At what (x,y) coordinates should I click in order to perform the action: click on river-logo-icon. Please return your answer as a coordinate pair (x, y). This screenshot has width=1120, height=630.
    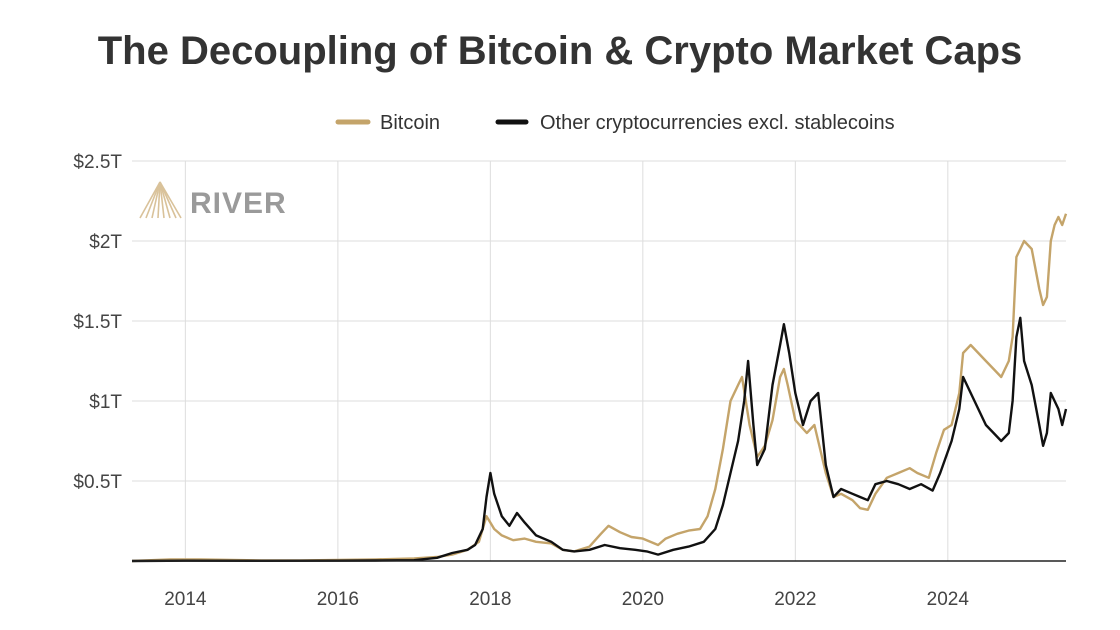
    Looking at the image, I should click on (160, 200).